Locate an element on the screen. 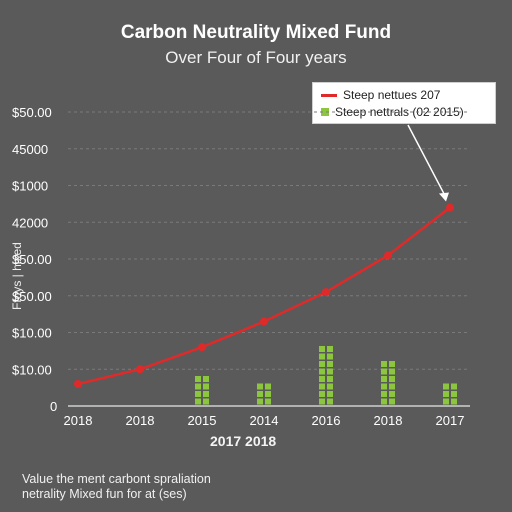 The width and height of the screenshot is (512, 512). y-tick-label: $50.00 is located at coordinates (32, 112).